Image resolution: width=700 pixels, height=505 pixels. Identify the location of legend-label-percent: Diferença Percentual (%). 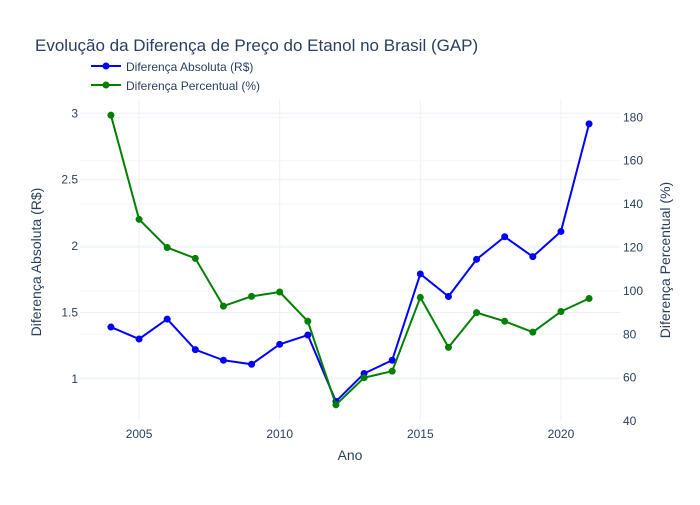
(193, 86).